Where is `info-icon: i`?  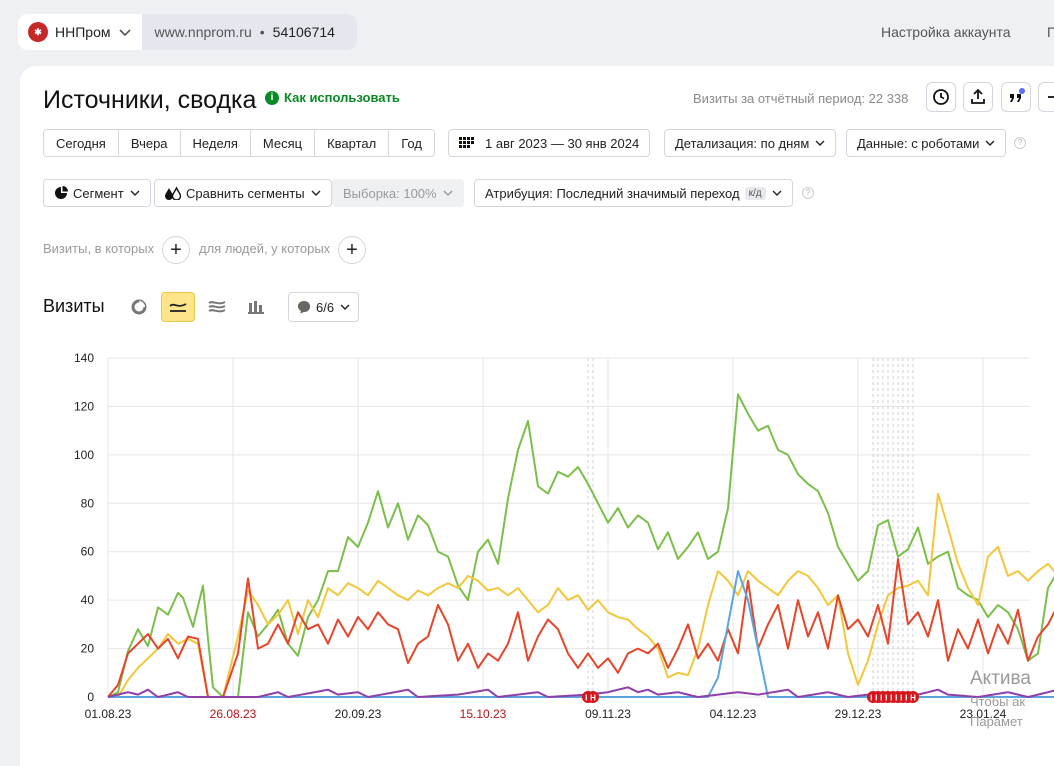
info-icon: i is located at coordinates (272, 97).